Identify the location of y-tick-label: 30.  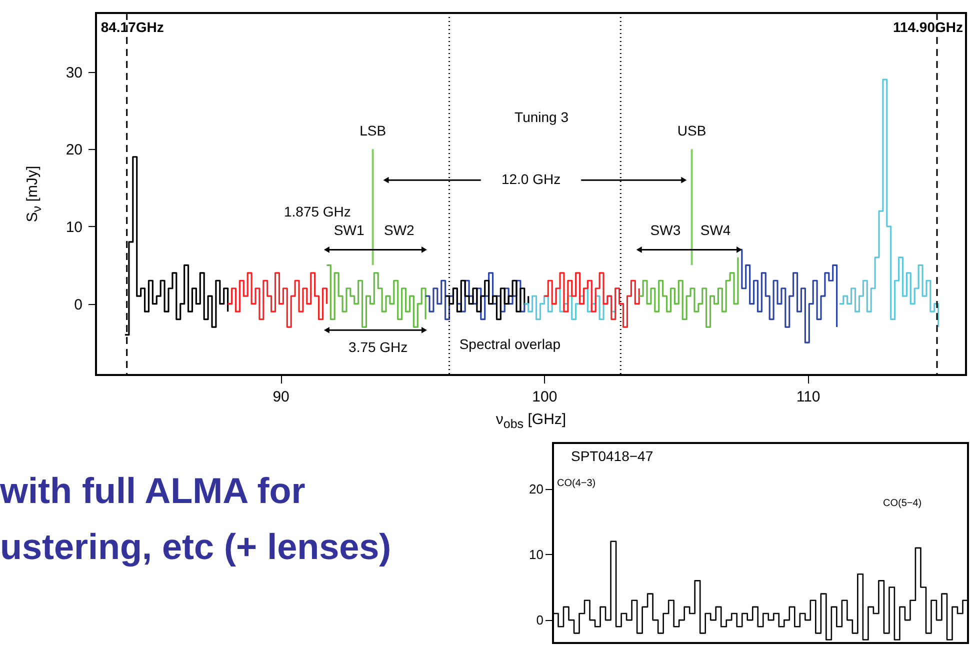
(74, 73).